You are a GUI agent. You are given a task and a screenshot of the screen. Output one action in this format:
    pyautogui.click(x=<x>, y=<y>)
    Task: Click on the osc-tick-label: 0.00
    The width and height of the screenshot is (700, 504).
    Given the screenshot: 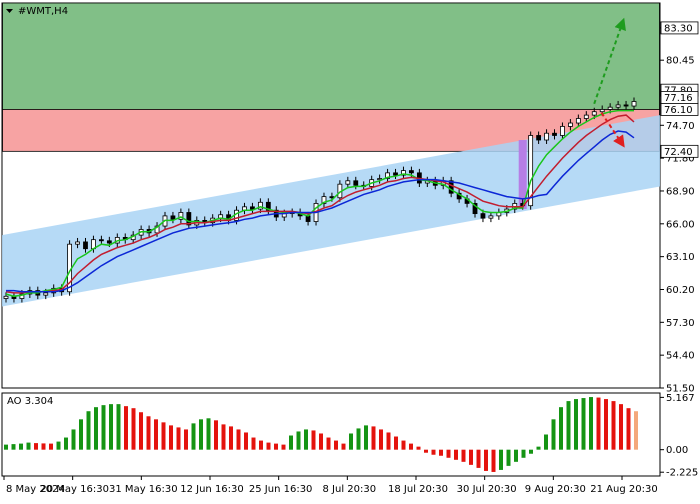 What is the action you would take?
    pyautogui.click(x=677, y=450)
    